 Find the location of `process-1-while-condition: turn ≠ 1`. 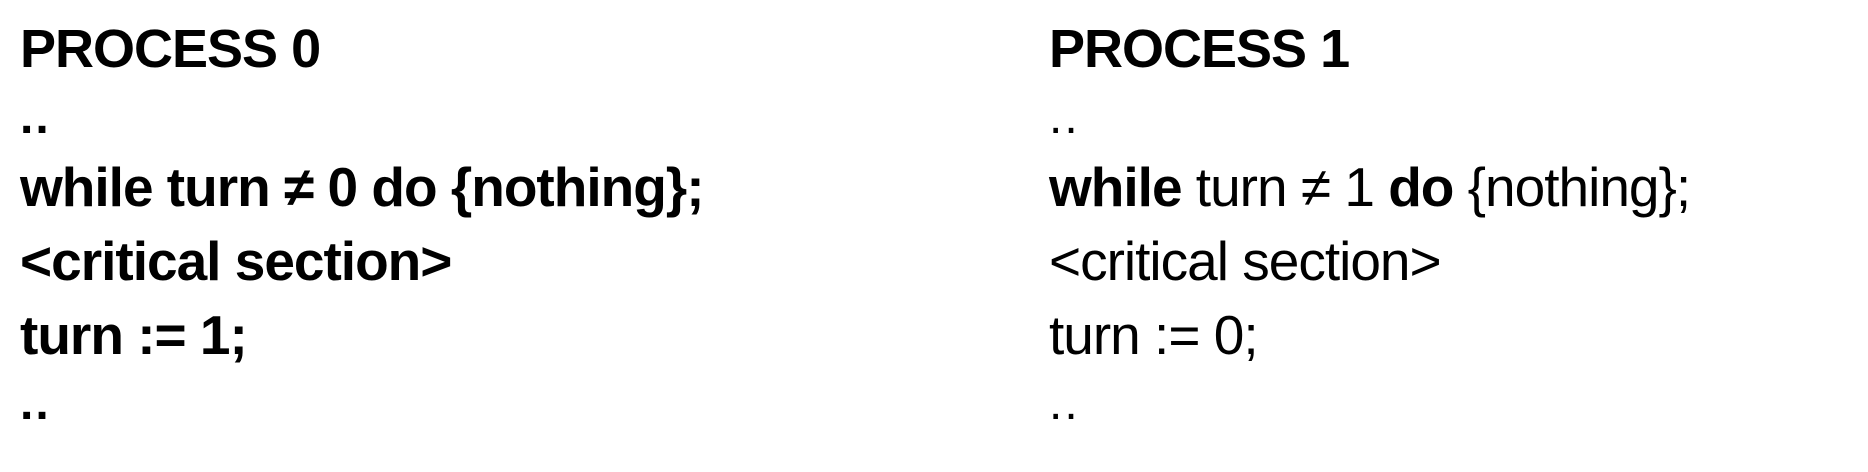

process-1-while-condition: turn ≠ 1 is located at coordinates (1285, 187).